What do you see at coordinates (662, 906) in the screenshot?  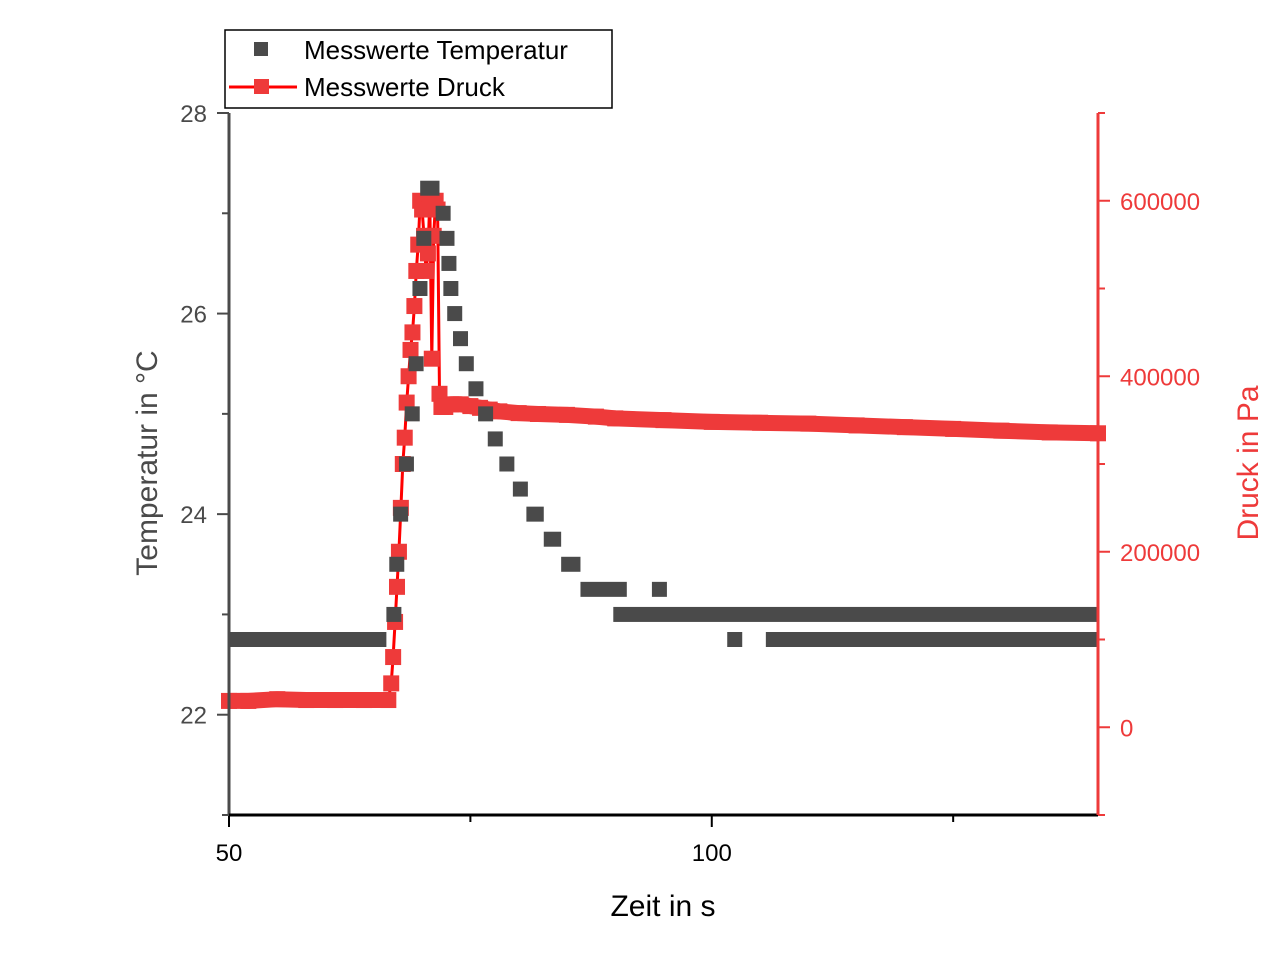 I see `x-axis-title: Zeit in s` at bounding box center [662, 906].